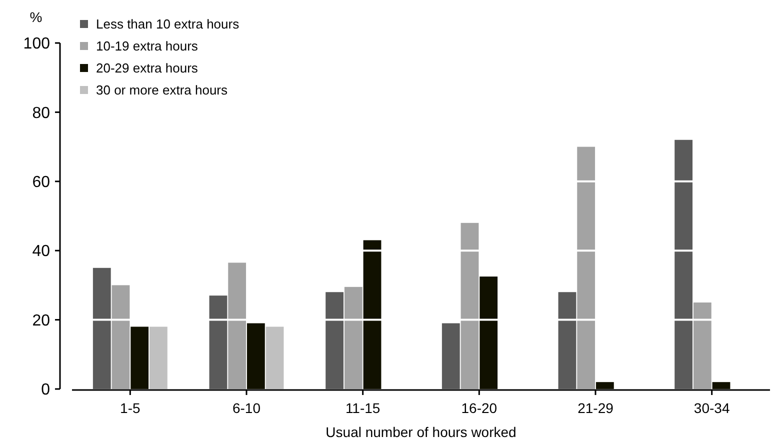 Image resolution: width=775 pixels, height=445 pixels. I want to click on y-tick-label: 60, so click(41, 182).